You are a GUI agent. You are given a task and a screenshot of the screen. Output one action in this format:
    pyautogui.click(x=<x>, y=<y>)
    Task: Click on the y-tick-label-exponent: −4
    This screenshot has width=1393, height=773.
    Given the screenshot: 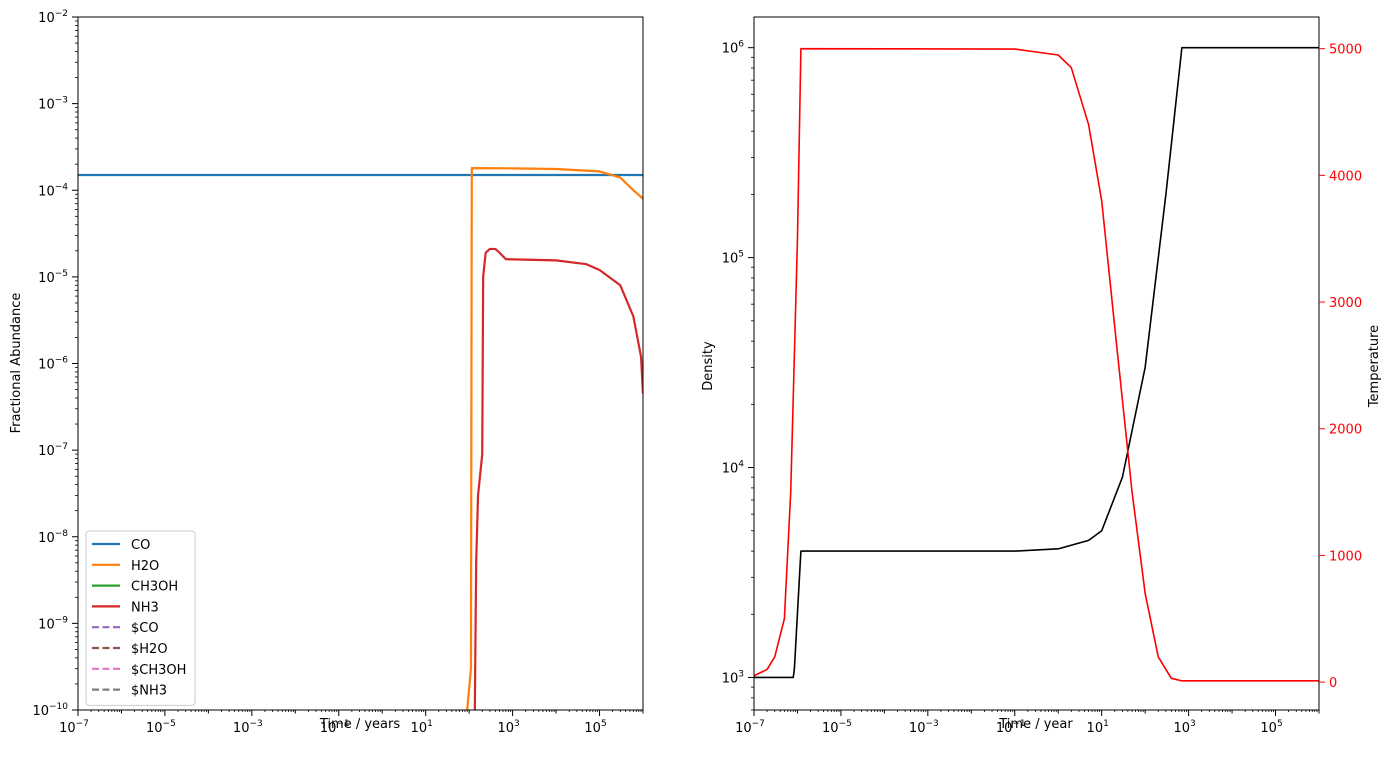 What is the action you would take?
    pyautogui.click(x=62, y=187)
    